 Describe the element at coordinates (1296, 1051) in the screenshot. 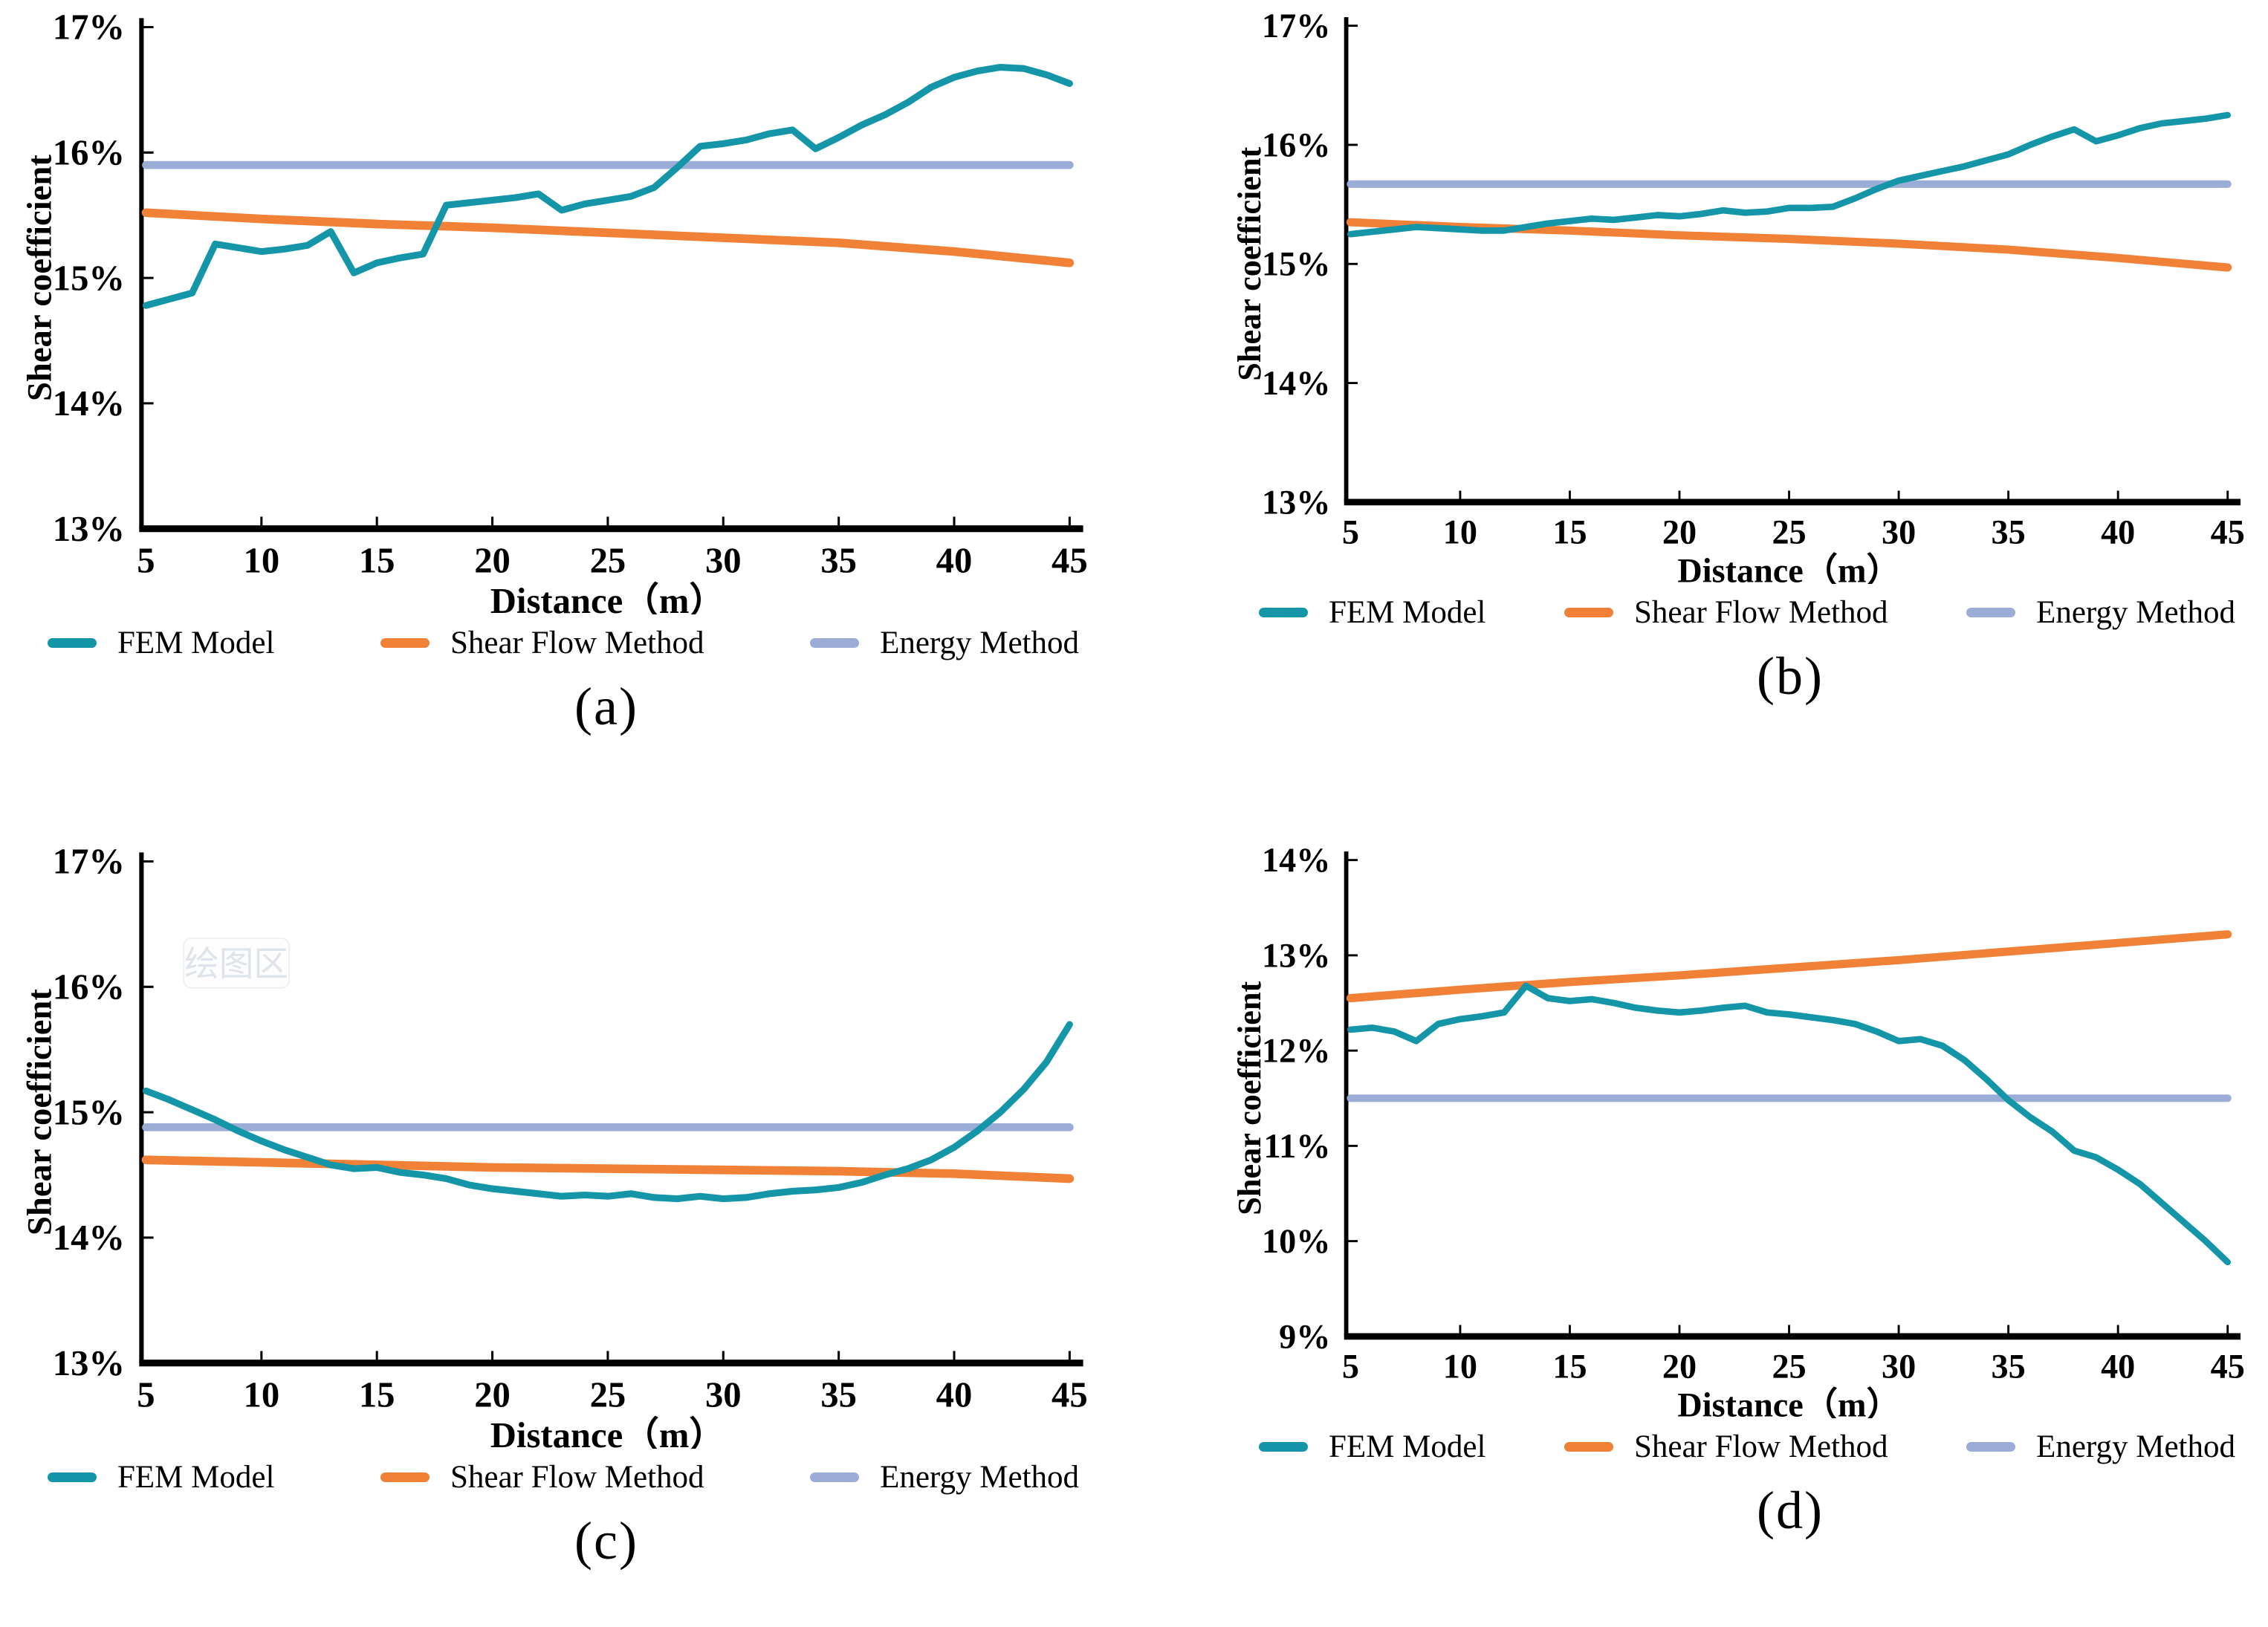

I see `y-tick-label: 12%` at that location.